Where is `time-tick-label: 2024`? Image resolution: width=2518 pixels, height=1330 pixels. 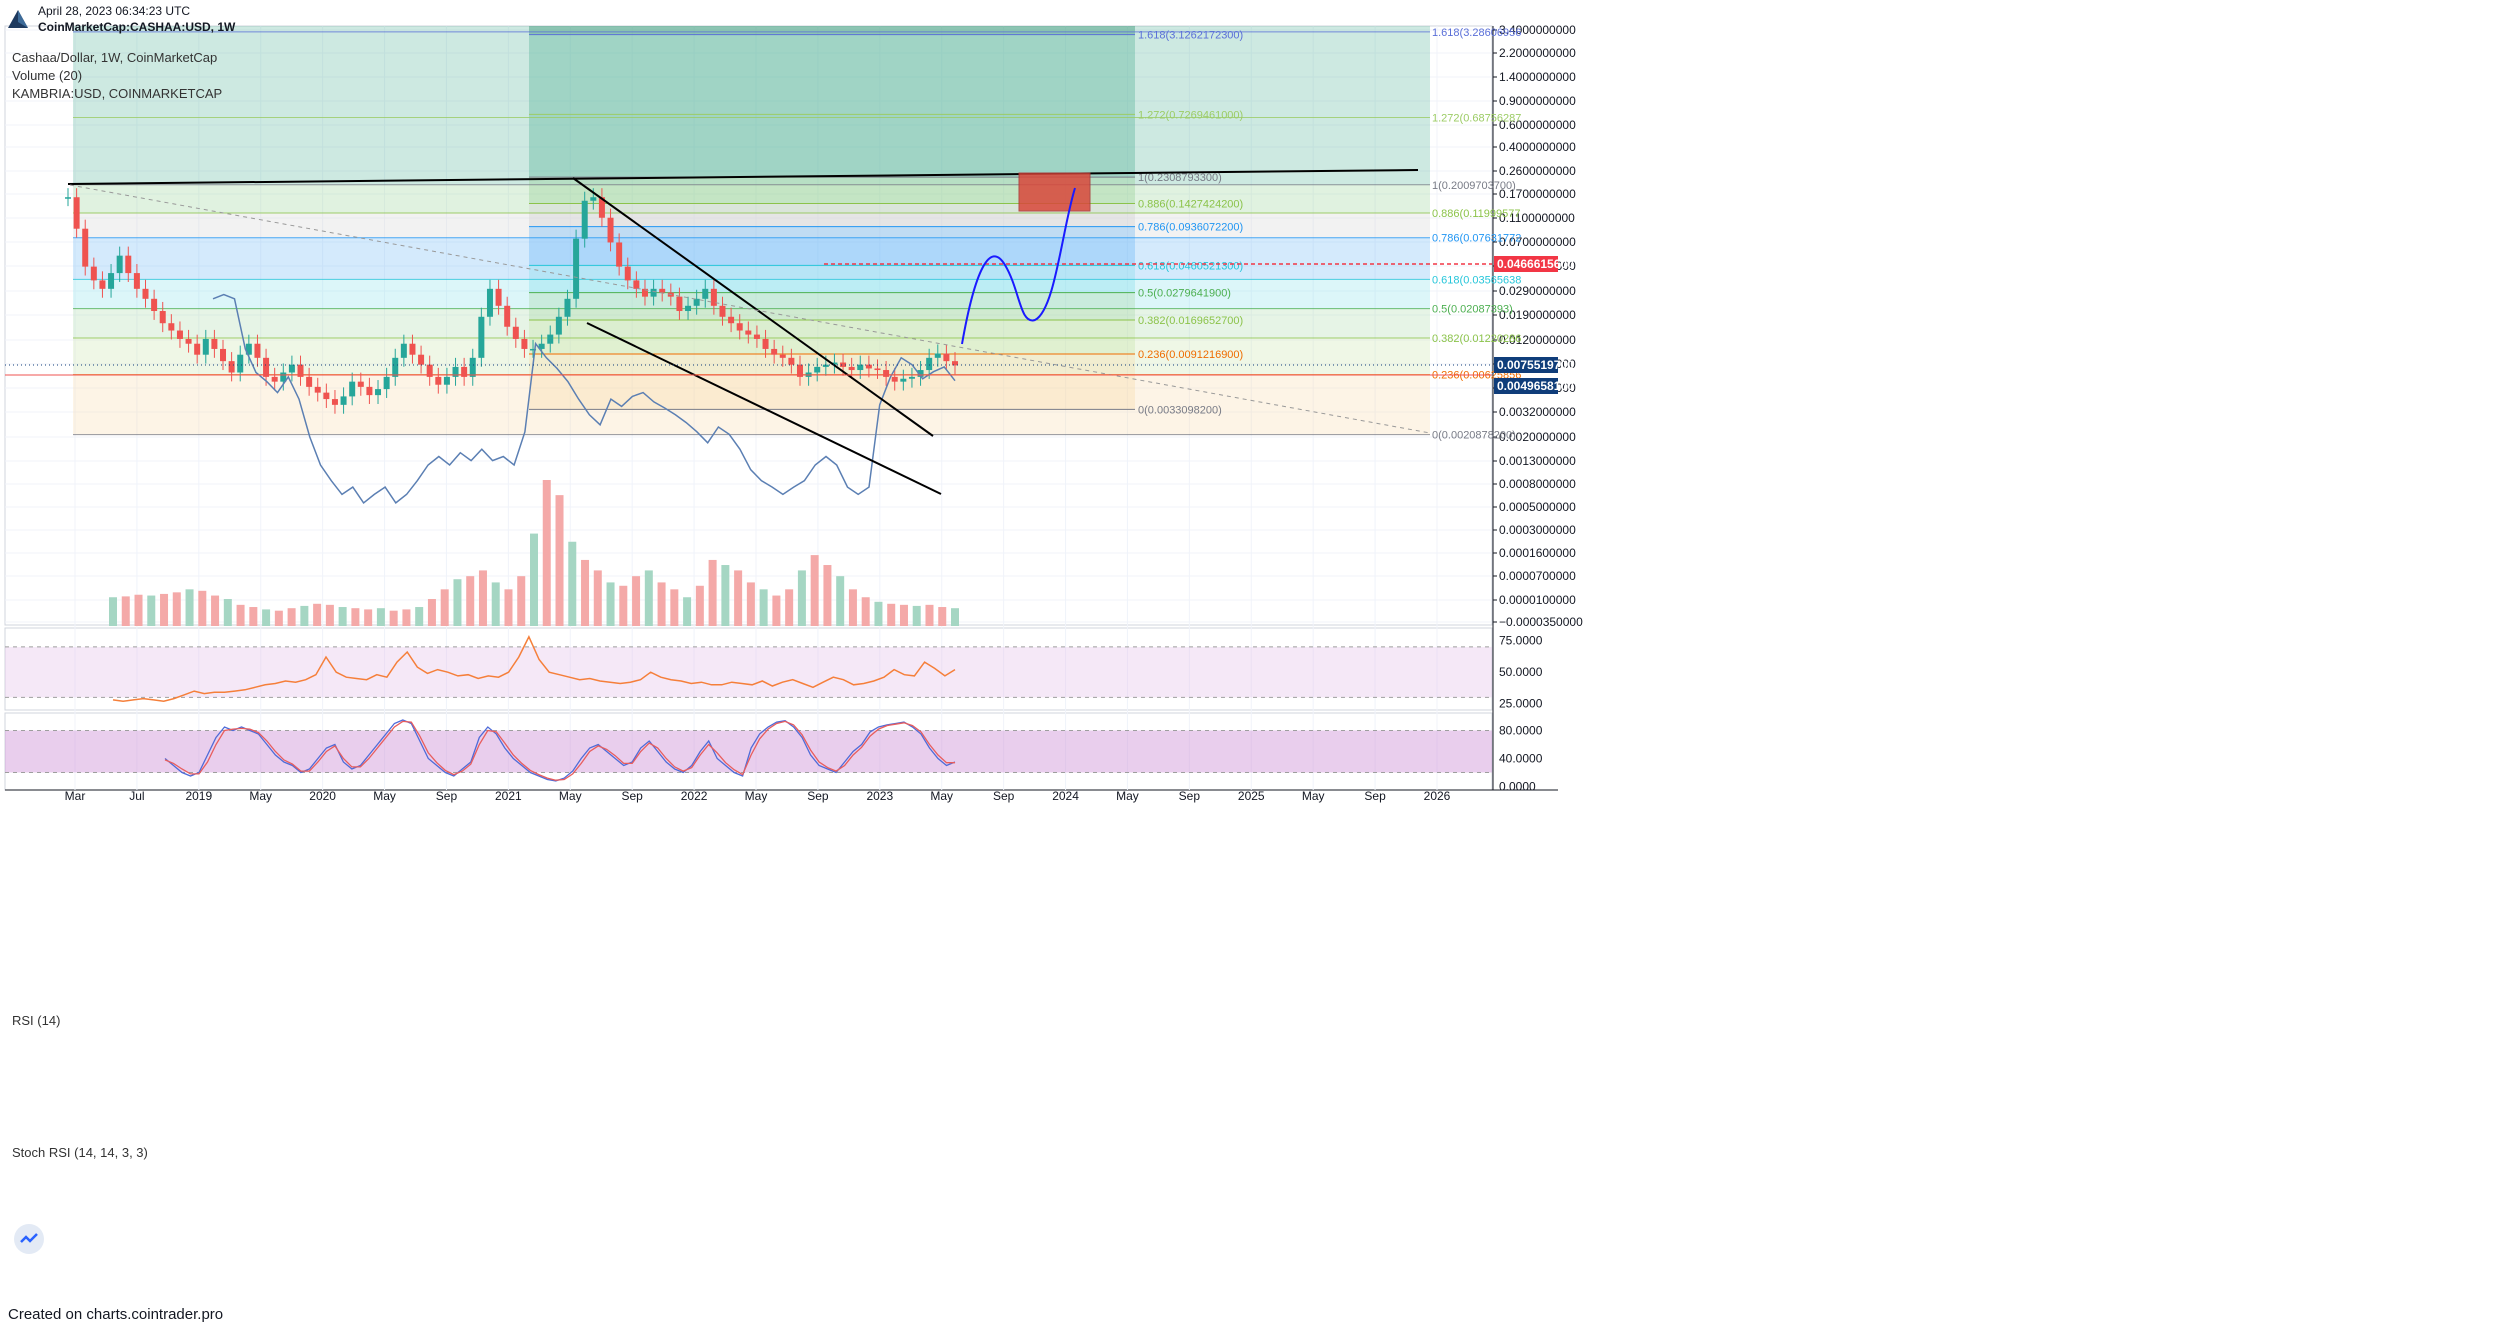
time-tick-label: 2024 is located at coordinates (1065, 796).